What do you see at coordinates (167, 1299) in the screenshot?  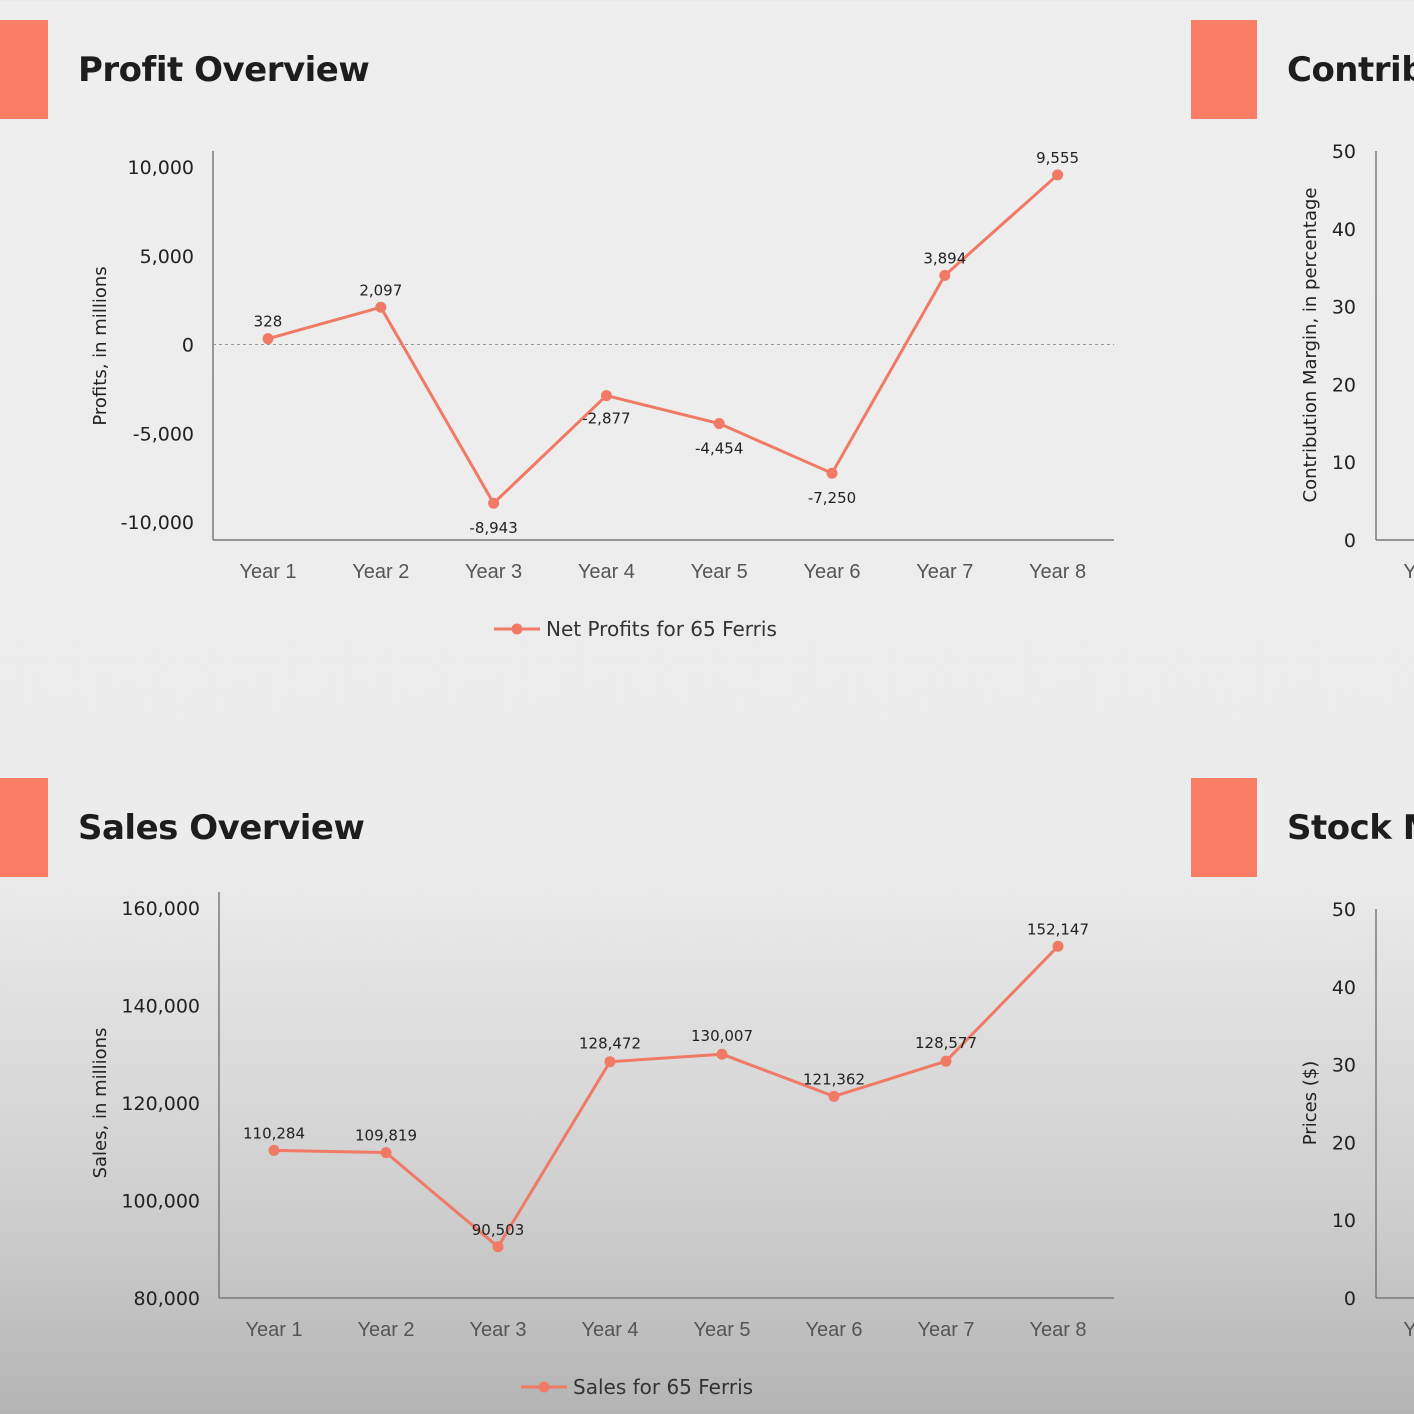 I see `sales-y-tick-label: 80,000` at bounding box center [167, 1299].